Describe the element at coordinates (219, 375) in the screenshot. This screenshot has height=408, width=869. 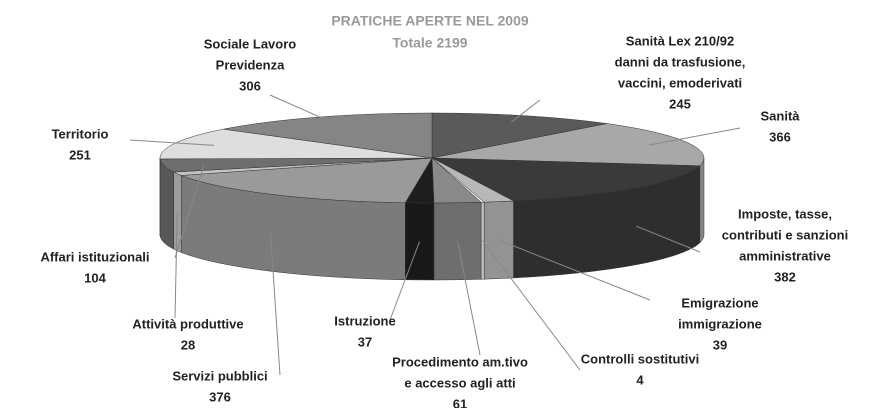
I see `slice-label: Servizi pubblici` at that location.